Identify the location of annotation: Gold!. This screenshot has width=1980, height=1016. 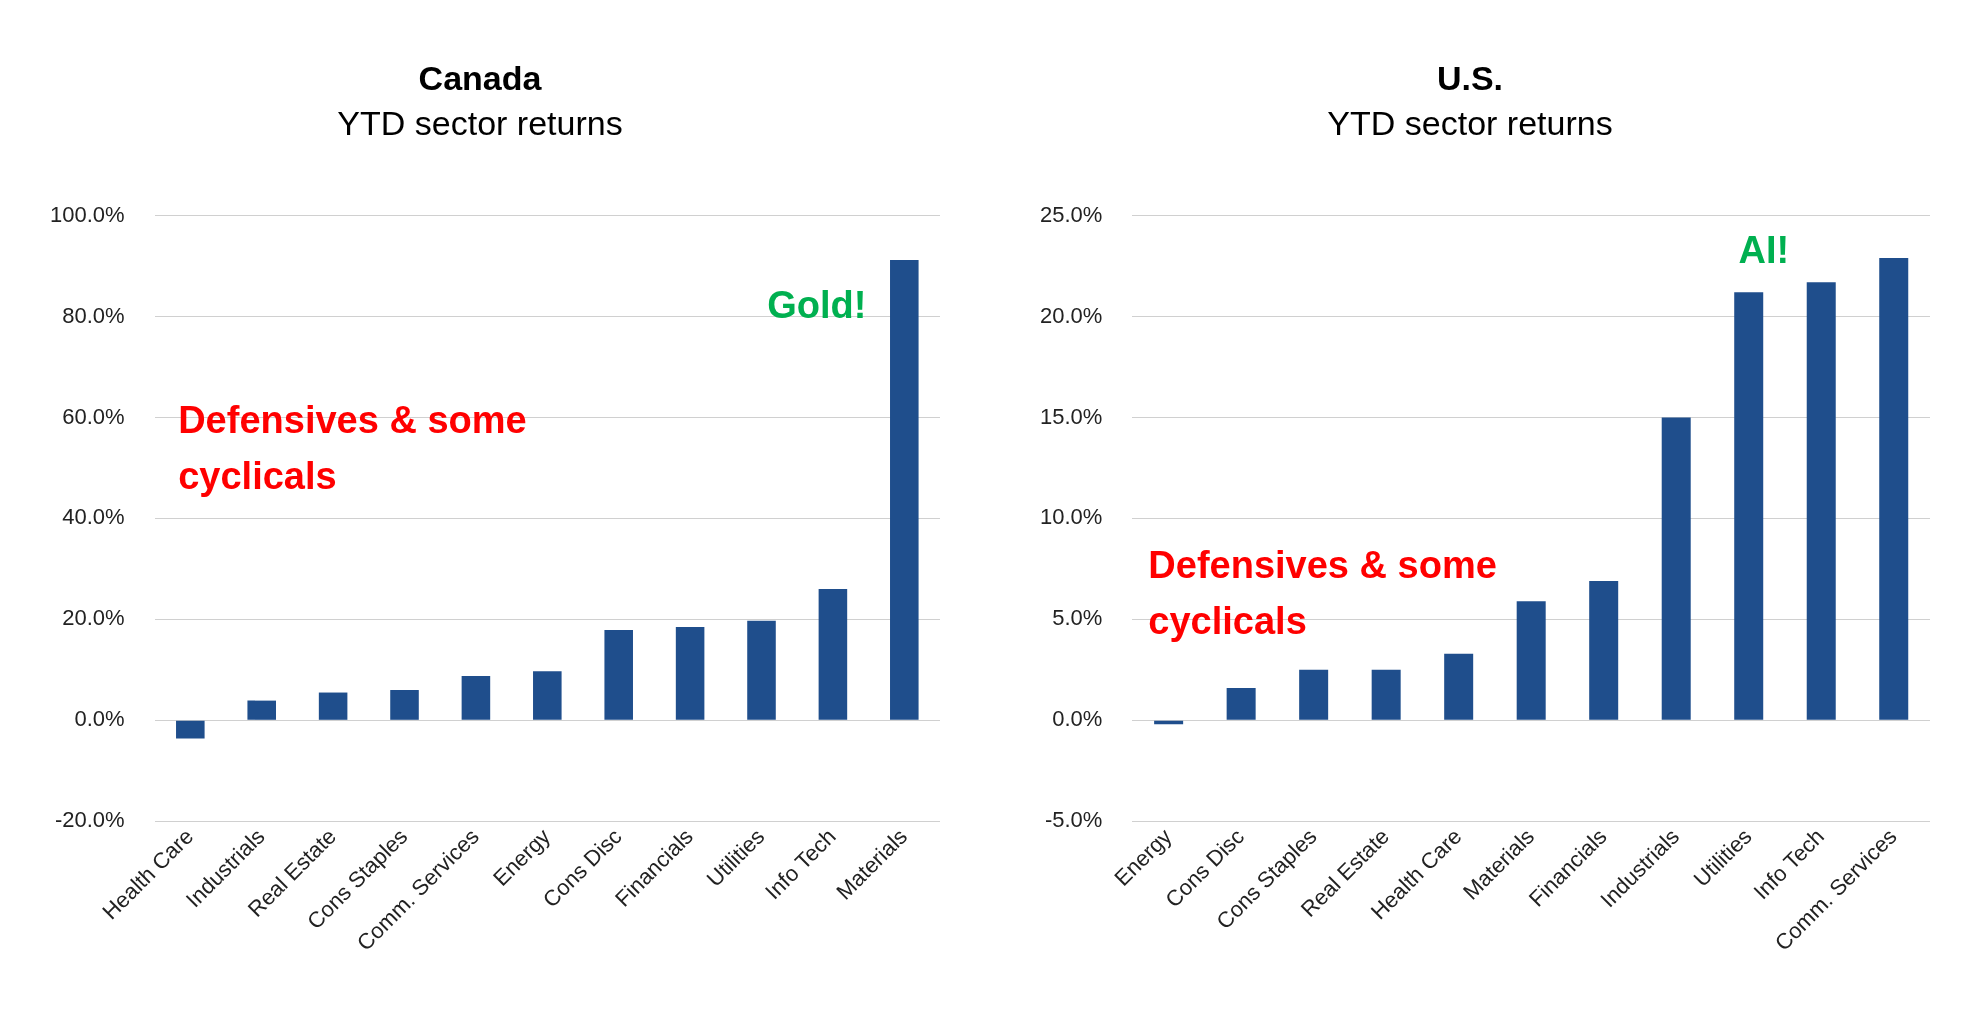
(817, 304).